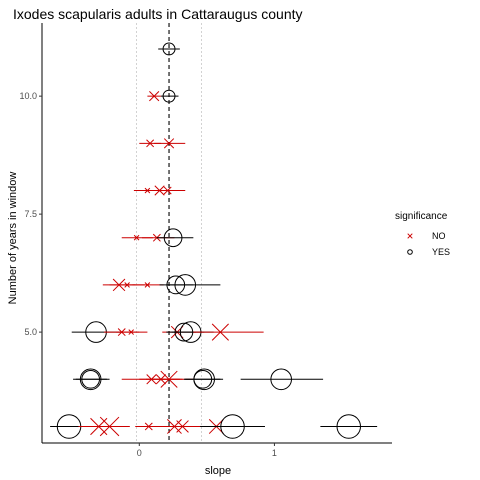 The height and width of the screenshot is (480, 480). What do you see at coordinates (441, 252) in the screenshot?
I see `legend-label: YES` at bounding box center [441, 252].